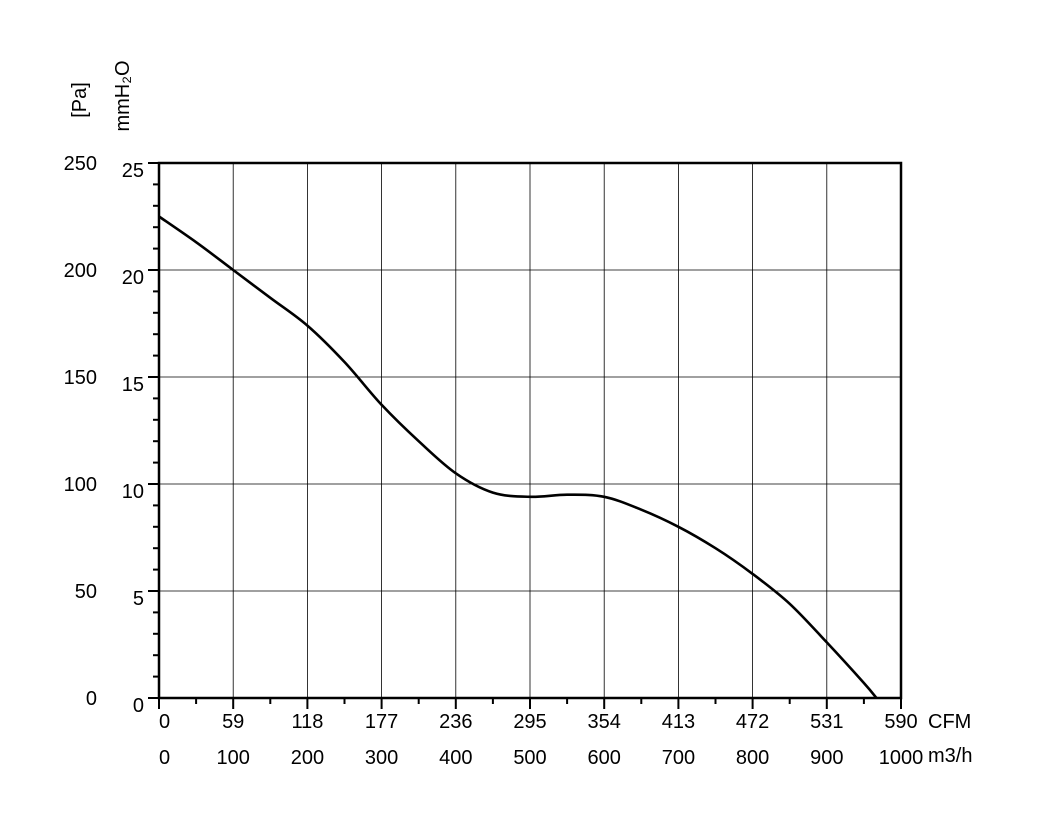 This screenshot has height=835, width=1050. I want to click on y-tick-label-pa: 200, so click(80, 271).